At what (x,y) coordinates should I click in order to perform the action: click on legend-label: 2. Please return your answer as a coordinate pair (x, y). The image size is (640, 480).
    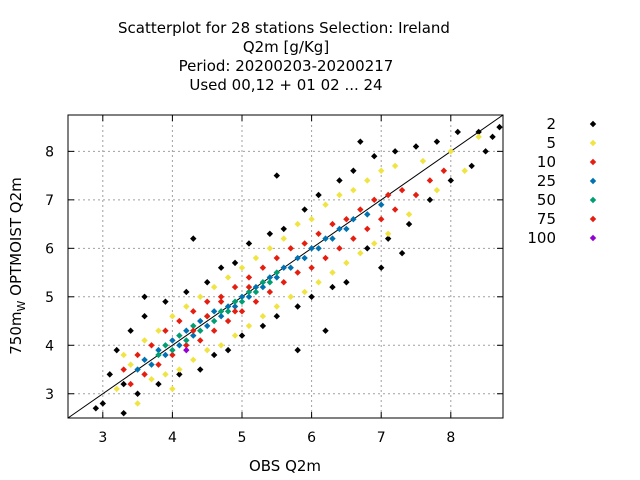
    Looking at the image, I should click on (551, 124).